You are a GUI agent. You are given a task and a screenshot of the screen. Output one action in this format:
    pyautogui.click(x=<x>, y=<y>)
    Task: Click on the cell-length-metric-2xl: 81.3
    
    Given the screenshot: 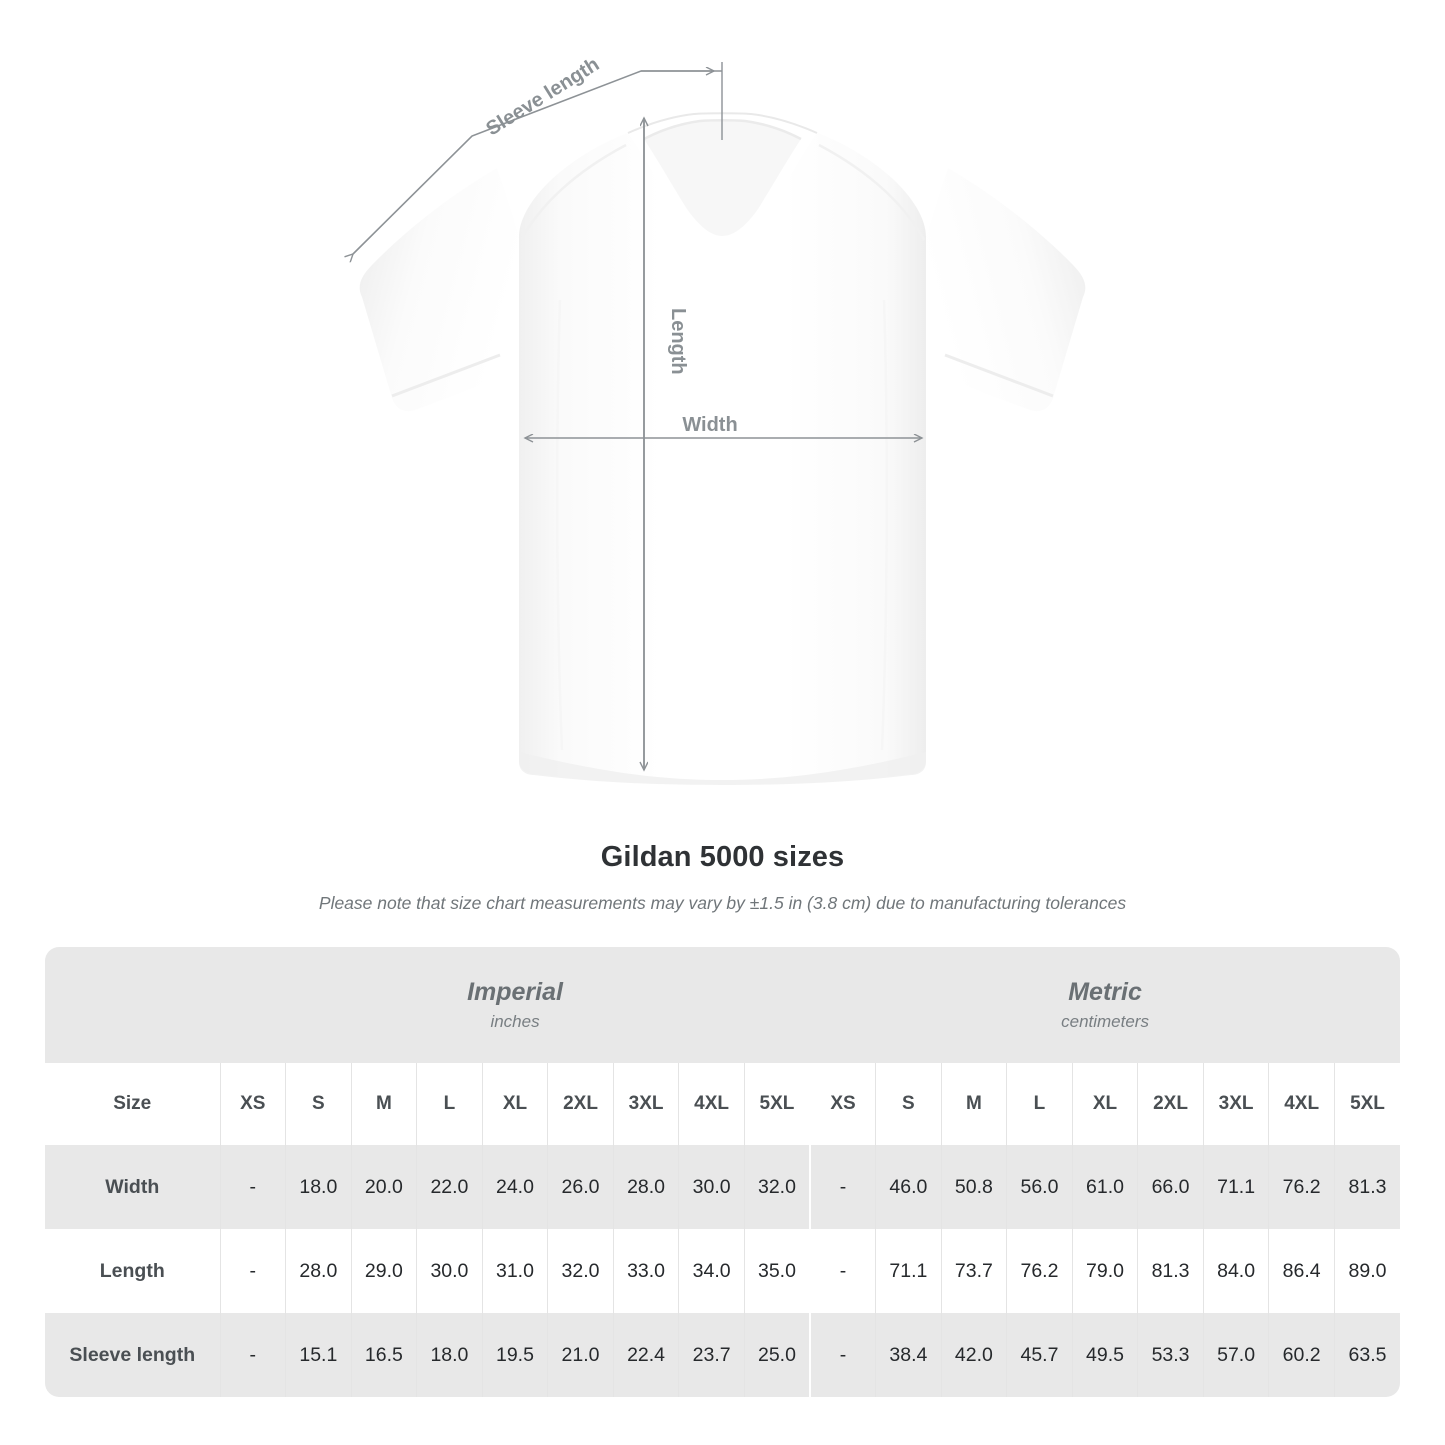 What is the action you would take?
    pyautogui.click(x=1170, y=1271)
    